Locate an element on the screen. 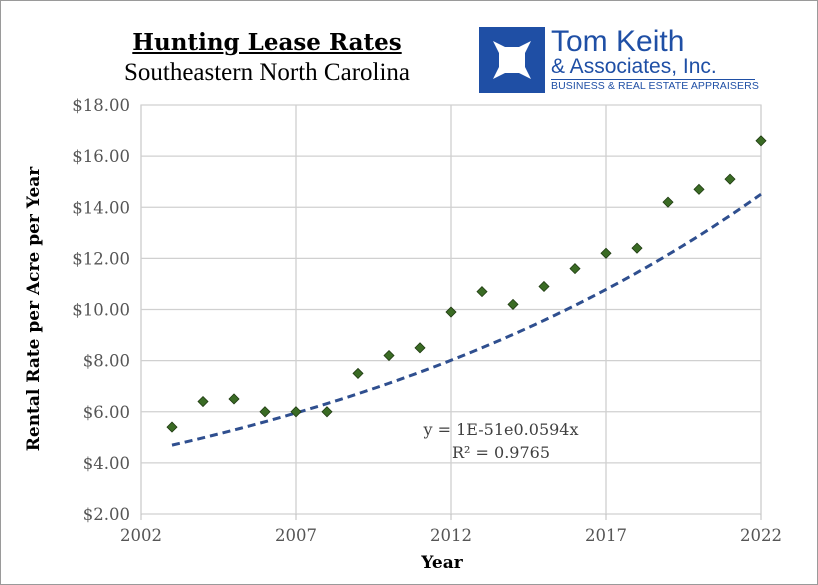 Image resolution: width=818 pixels, height=585 pixels. x-axis-label: Year is located at coordinates (441, 563).